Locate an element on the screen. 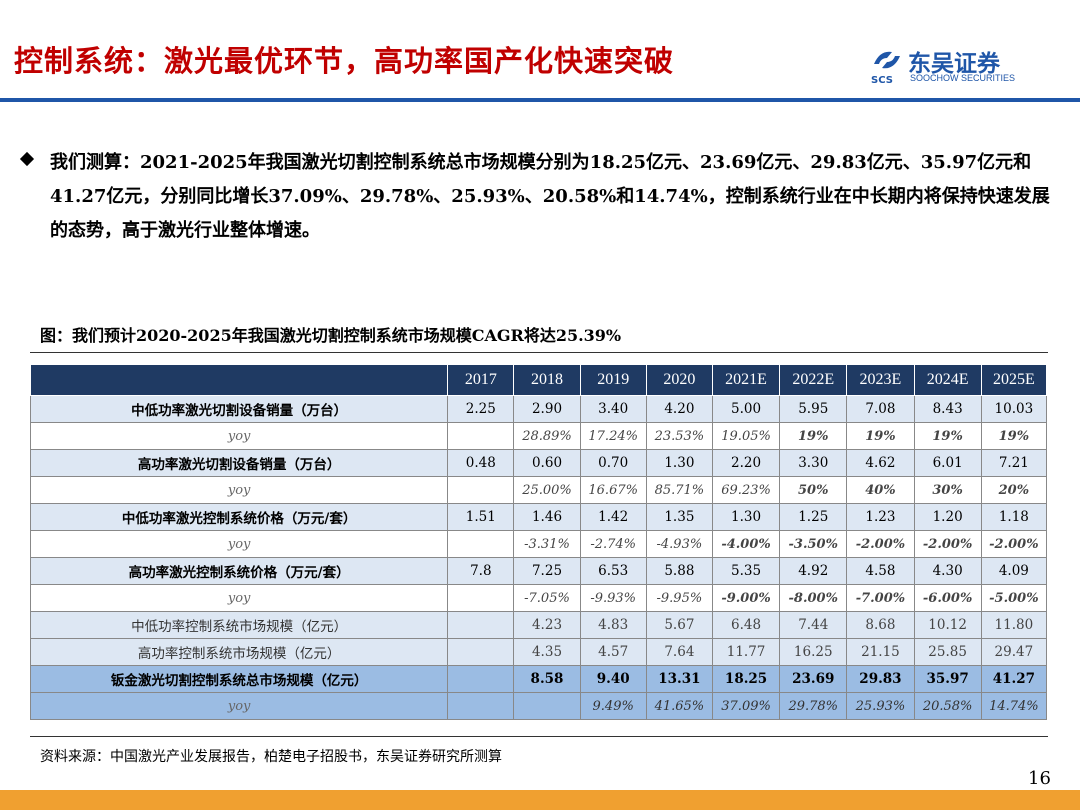 The height and width of the screenshot is (810, 1080). table-cell: 1.20 is located at coordinates (947, 517).